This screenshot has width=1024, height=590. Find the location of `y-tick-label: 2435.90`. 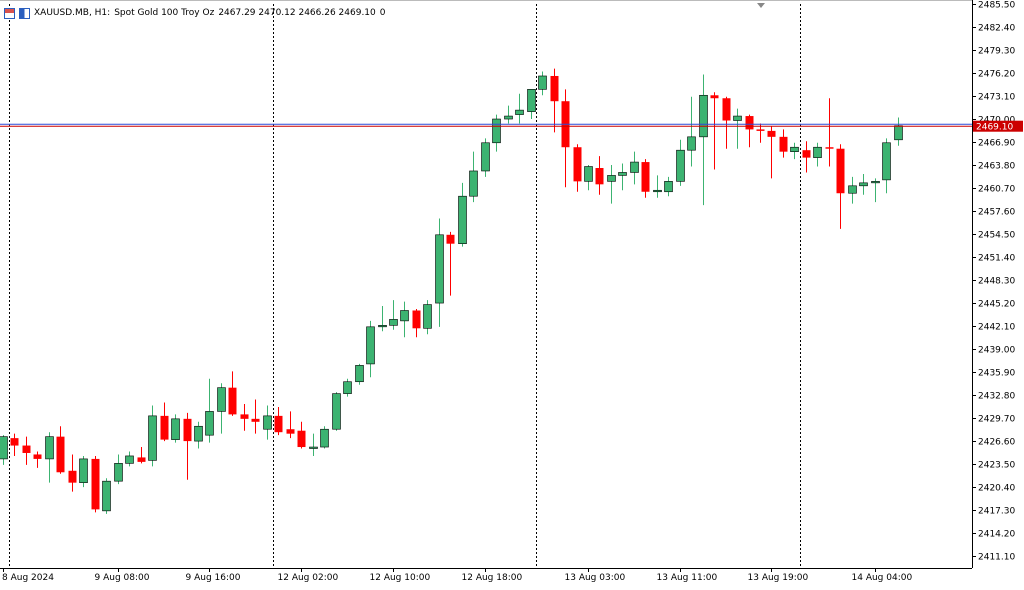

y-tick-label: 2435.90 is located at coordinates (996, 374).